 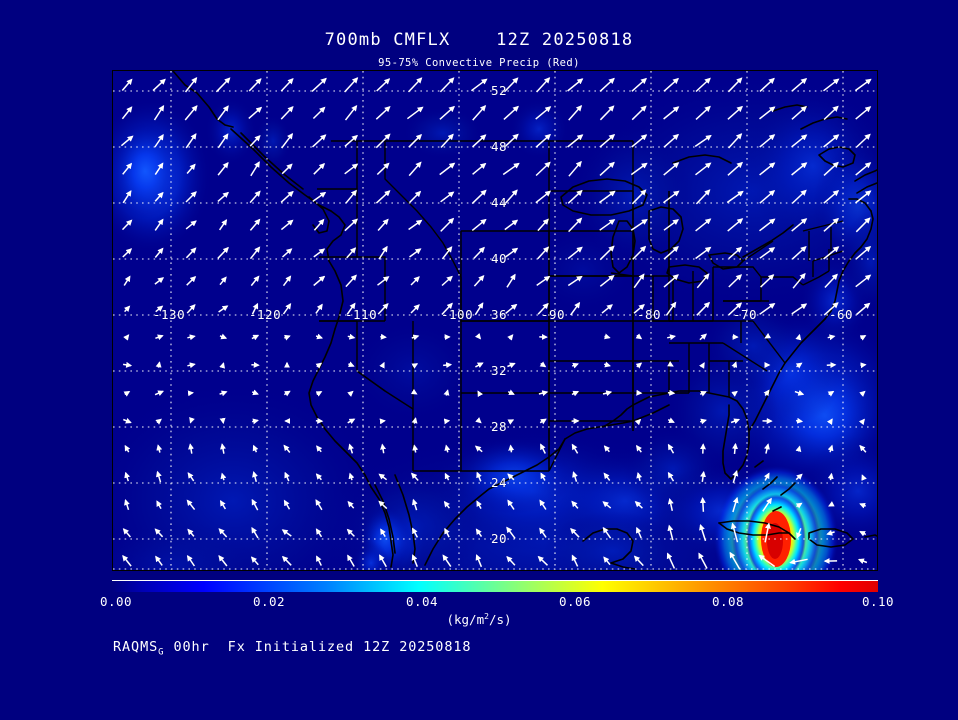 What do you see at coordinates (500, 620) in the screenshot?
I see `unit-suffix: /s)` at bounding box center [500, 620].